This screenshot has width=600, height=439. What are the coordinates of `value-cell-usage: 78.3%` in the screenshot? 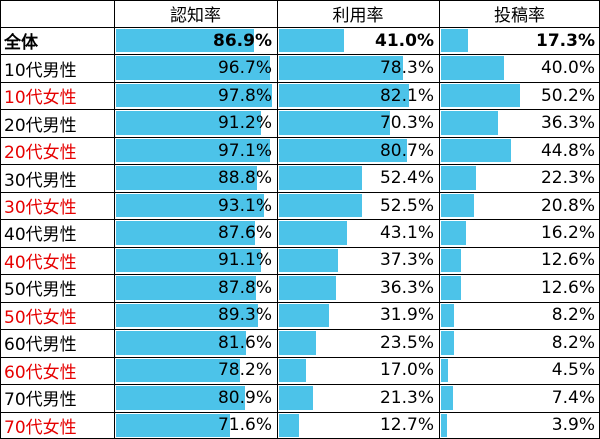 It's located at (358, 67).